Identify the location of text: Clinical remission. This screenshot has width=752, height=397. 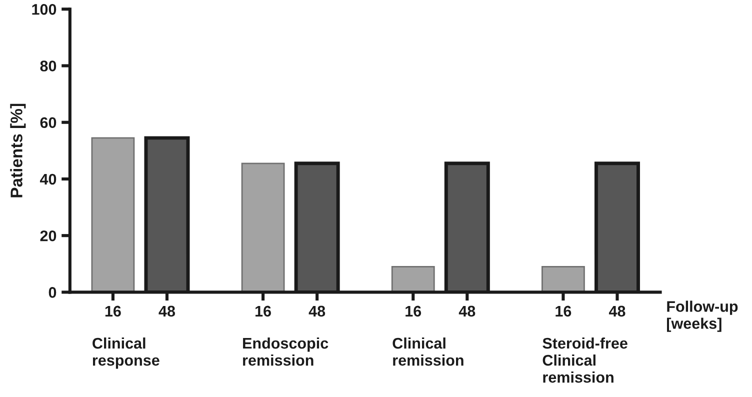
(428, 351).